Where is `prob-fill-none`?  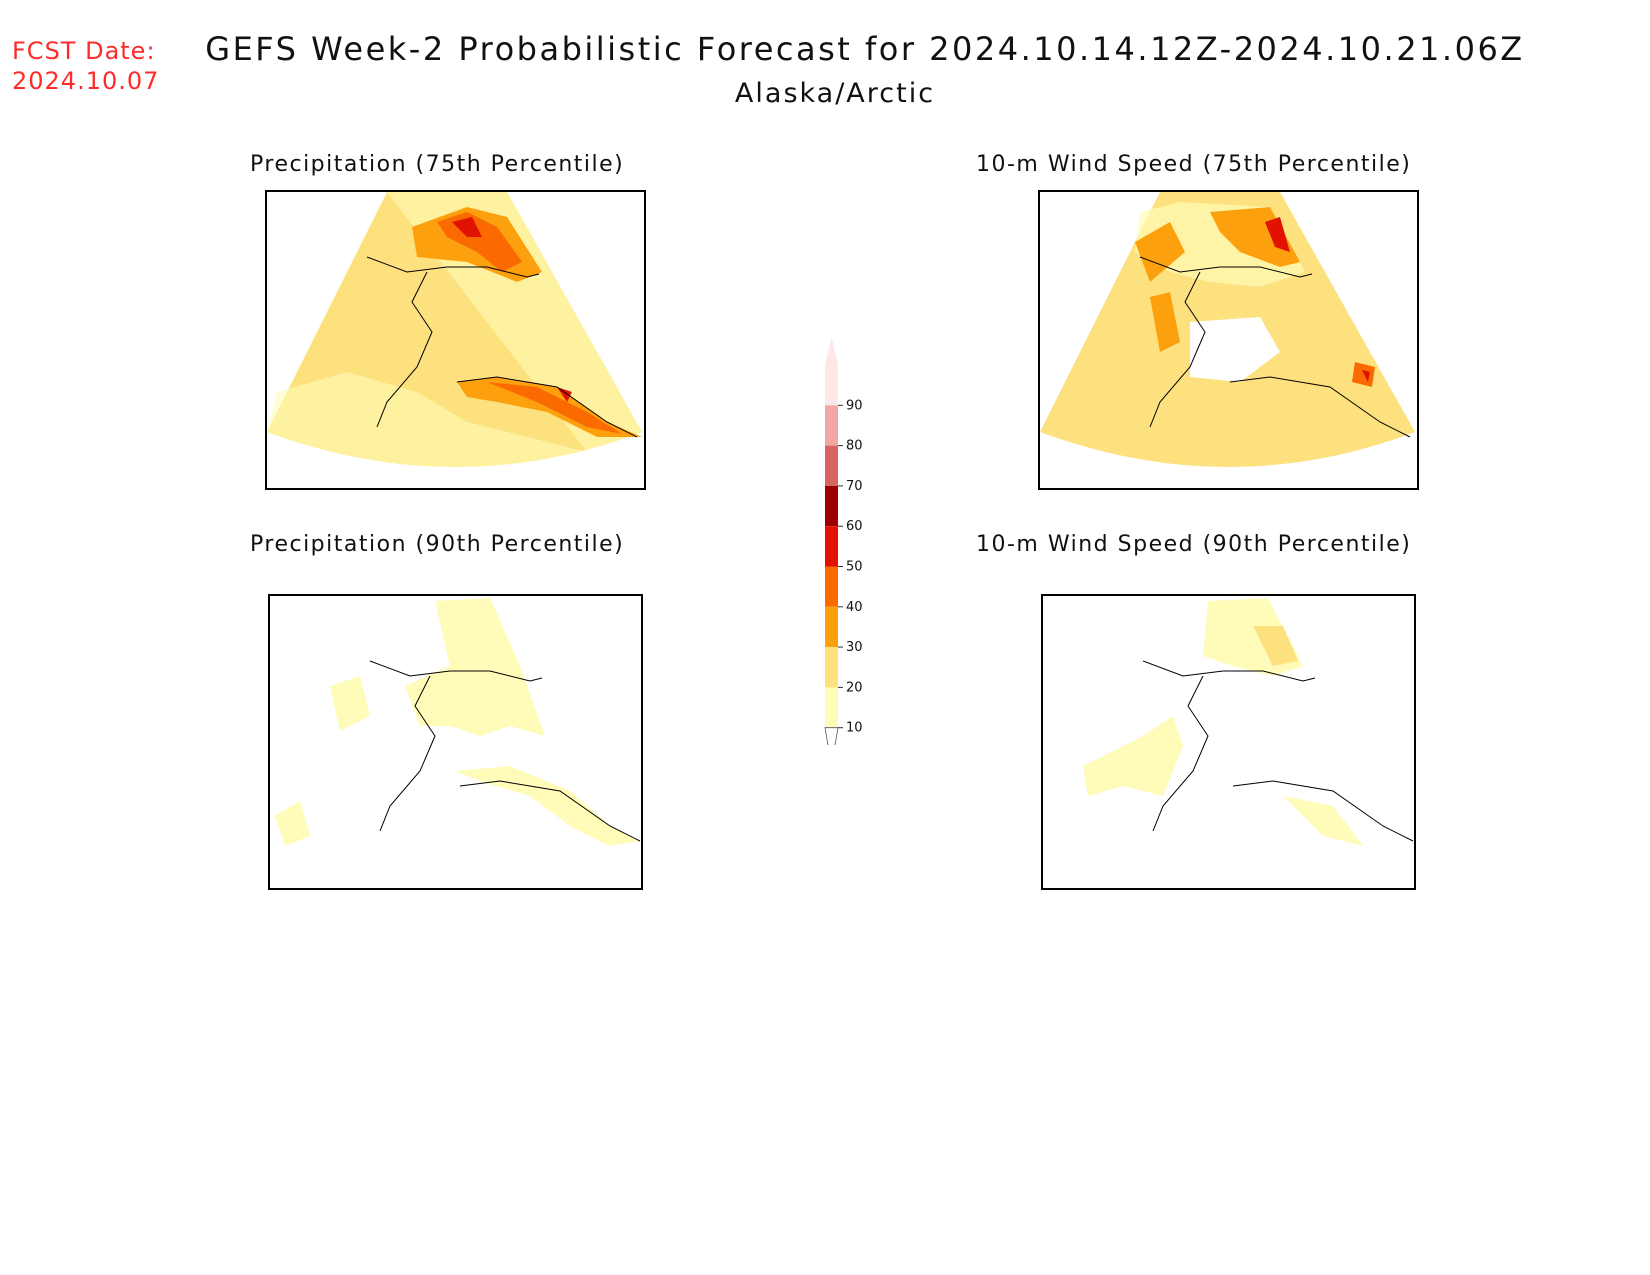
prob-fill-none is located at coordinates (1235, 349).